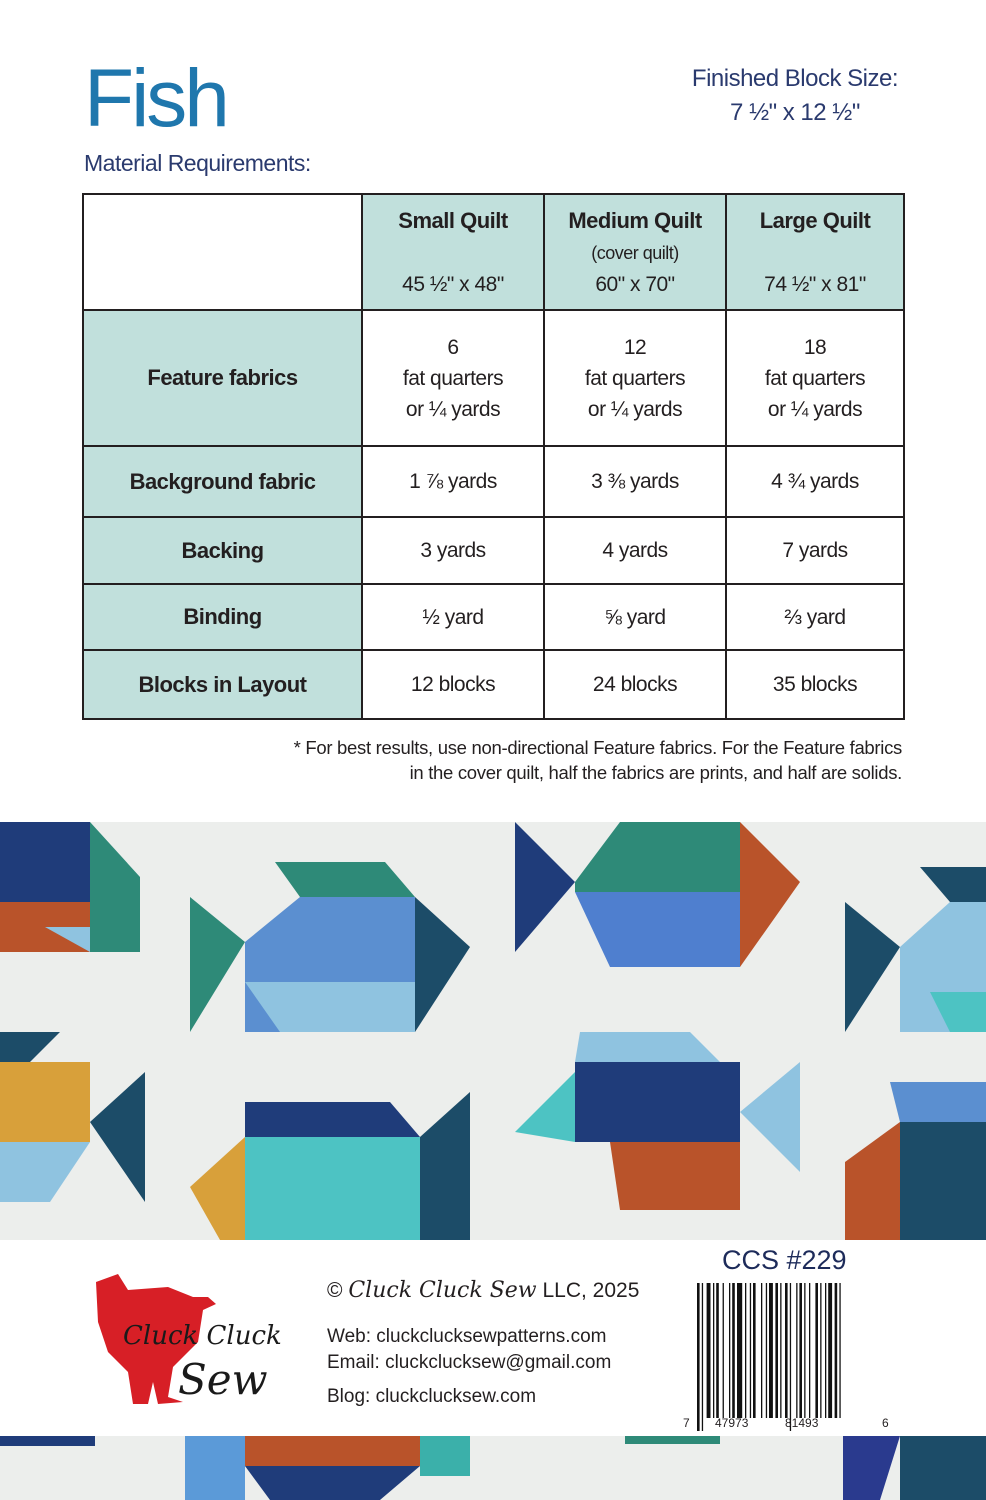  Describe the element at coordinates (591, 1290) in the screenshot. I see `copyright-year: LLC, 2025` at that location.